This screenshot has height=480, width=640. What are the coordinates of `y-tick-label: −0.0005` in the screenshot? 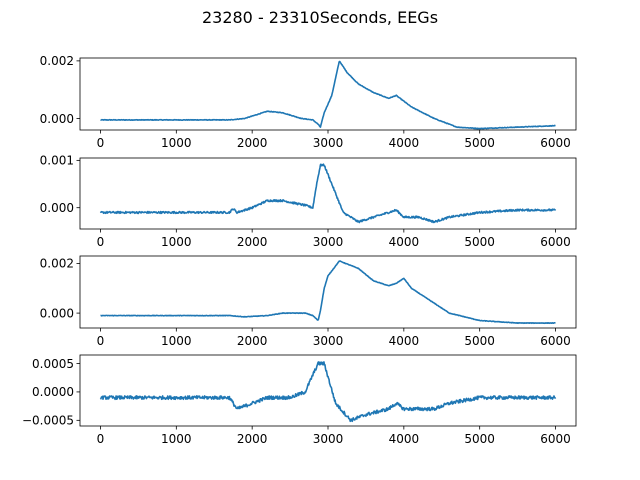 It's located at (48, 421).